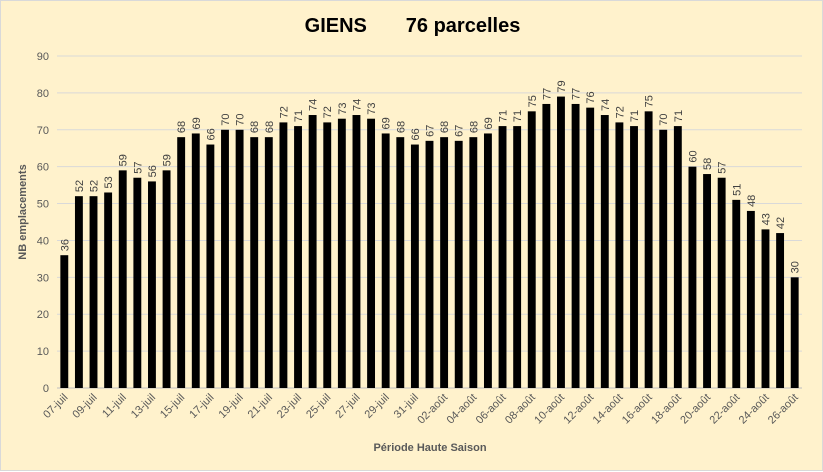 This screenshot has height=472, width=823. What do you see at coordinates (766, 219) in the screenshot?
I see `data-label: 43` at bounding box center [766, 219].